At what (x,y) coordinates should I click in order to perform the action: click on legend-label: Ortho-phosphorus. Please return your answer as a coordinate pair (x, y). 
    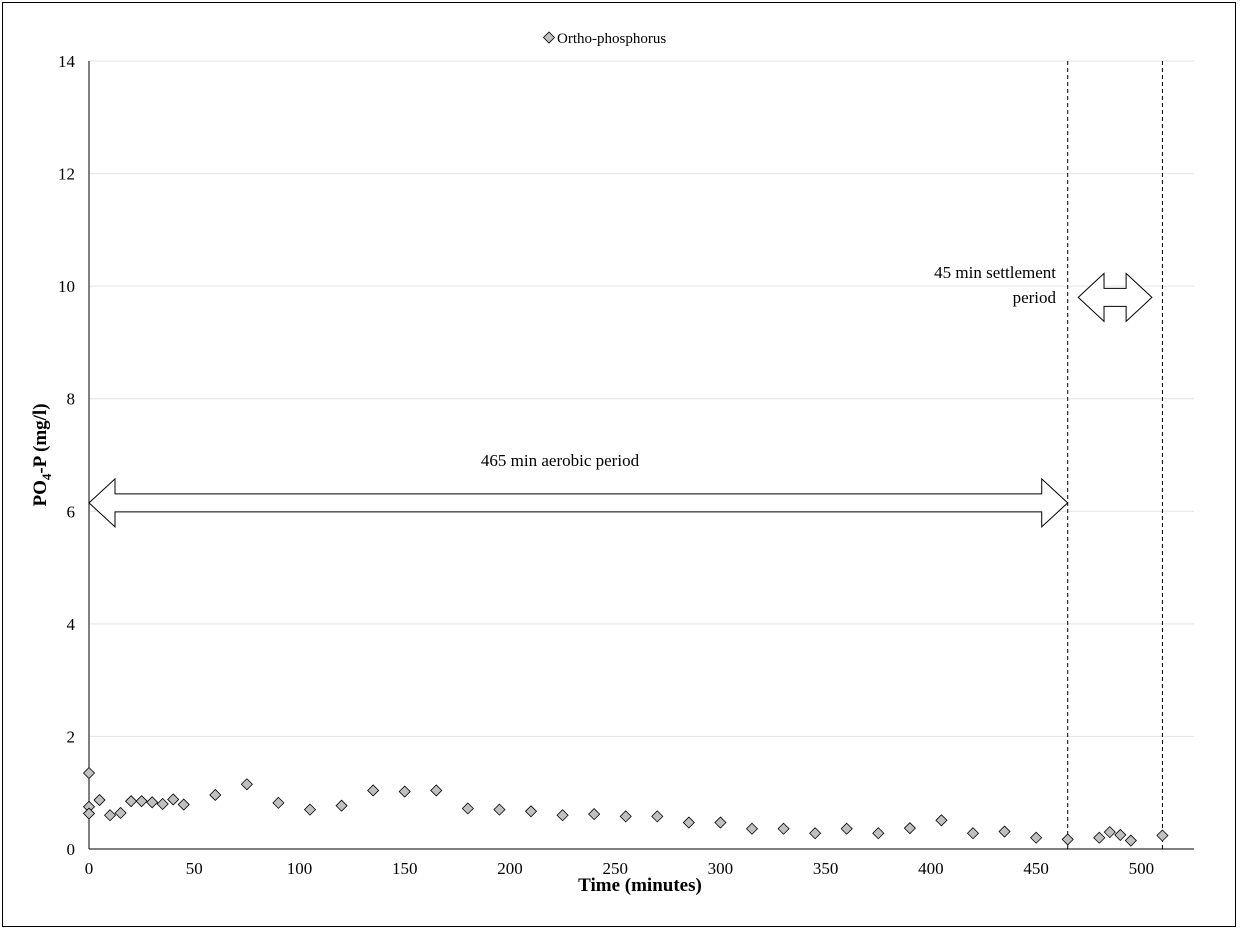
    Looking at the image, I should click on (611, 39).